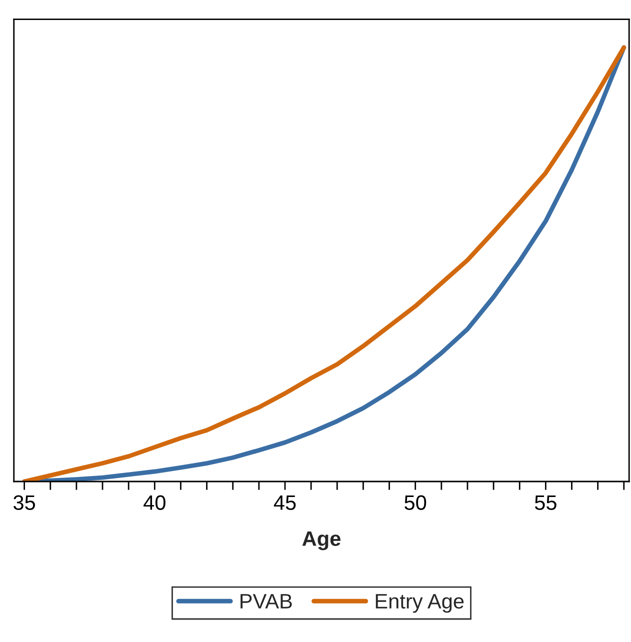 The image size is (631, 642). Describe the element at coordinates (321, 540) in the screenshot. I see `x-axis-title: Age` at that location.